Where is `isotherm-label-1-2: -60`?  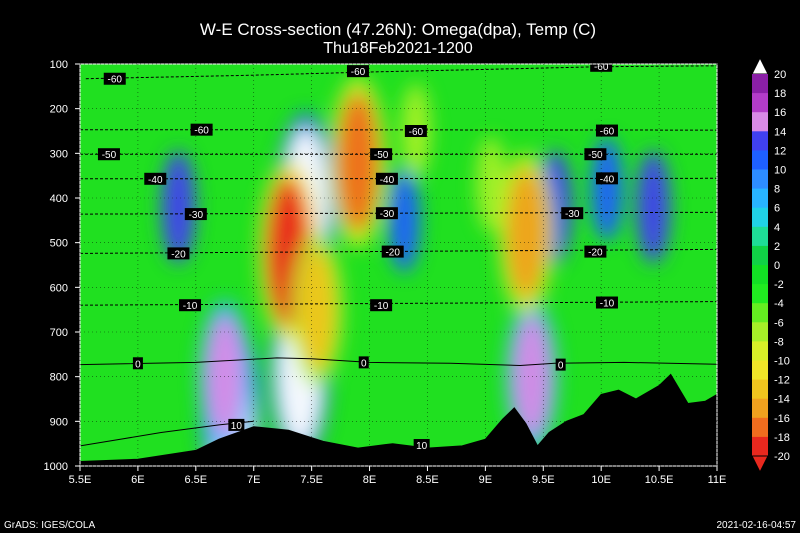 isotherm-label-1-2: -60 is located at coordinates (607, 132).